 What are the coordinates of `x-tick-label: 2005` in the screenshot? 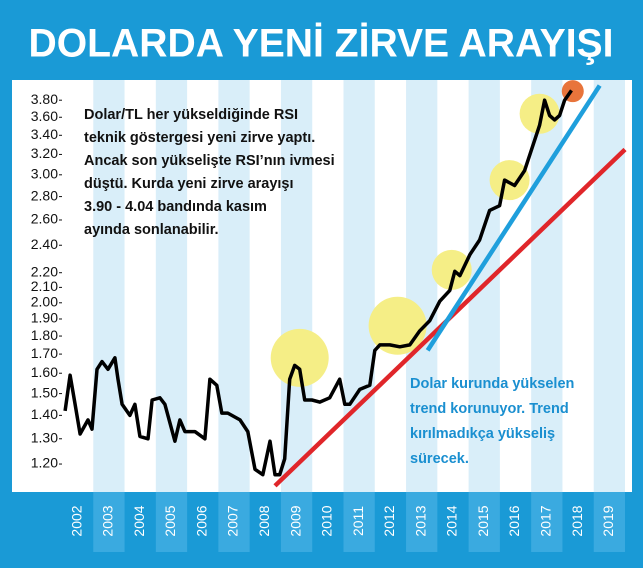 It's located at (170, 520).